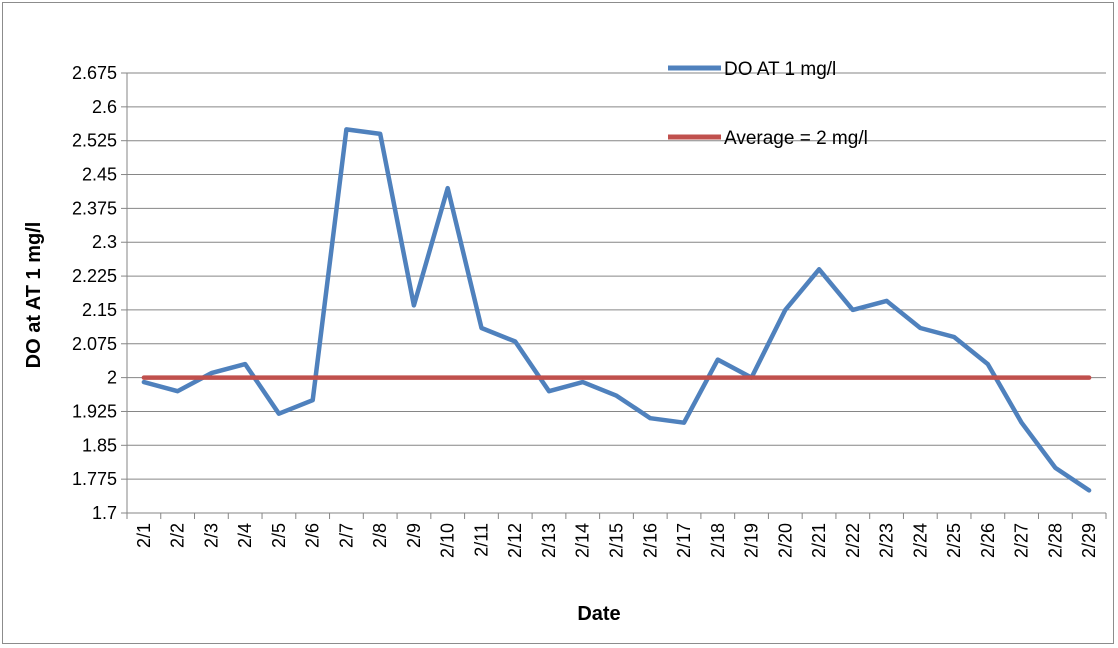  Describe the element at coordinates (414, 535) in the screenshot. I see `x-tick-label: 2/9` at that location.